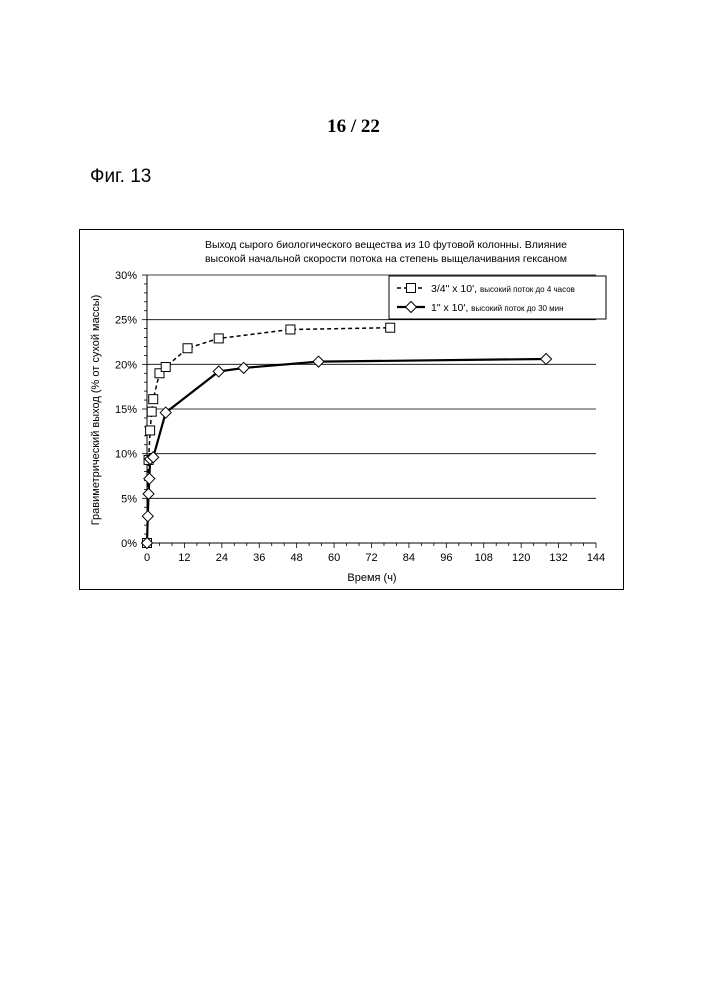 This screenshot has height=1000, width=707. Describe the element at coordinates (371, 578) in the screenshot. I see `x-axis-label: Время (ч)` at that location.